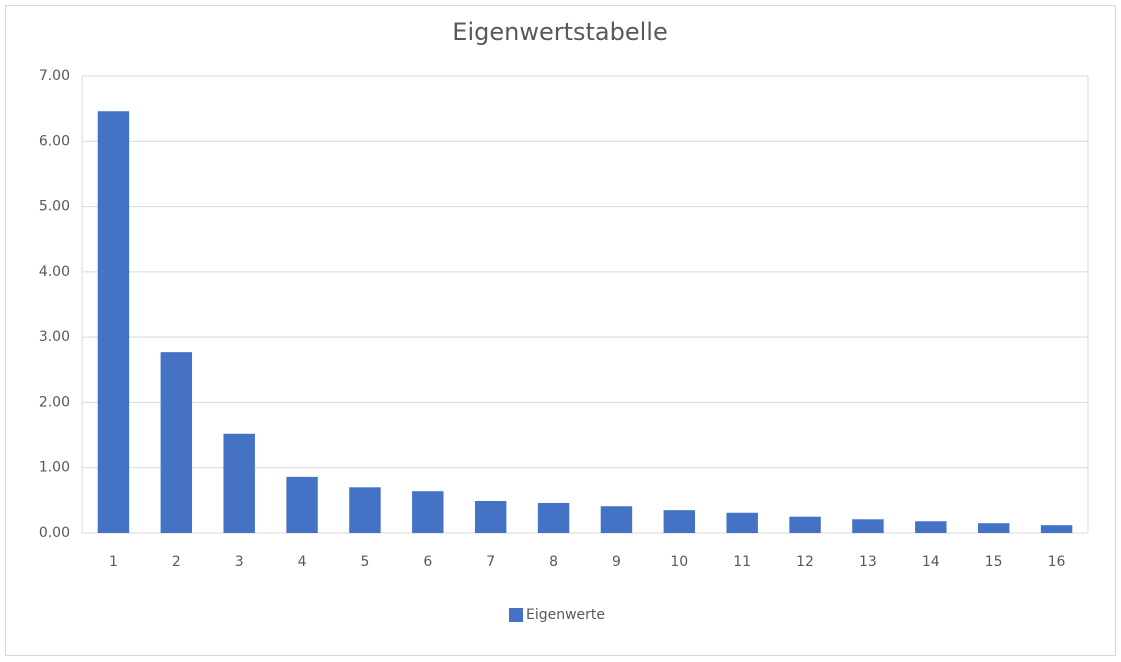 The height and width of the screenshot is (662, 1121). What do you see at coordinates (54, 272) in the screenshot?
I see `y-tick-label: 4.00` at bounding box center [54, 272].